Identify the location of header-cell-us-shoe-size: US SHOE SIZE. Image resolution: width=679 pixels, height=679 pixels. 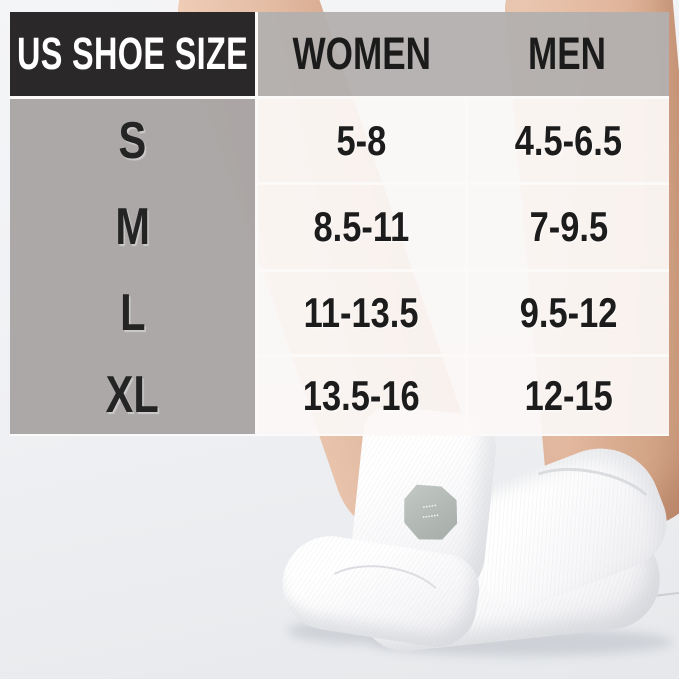
(134, 55).